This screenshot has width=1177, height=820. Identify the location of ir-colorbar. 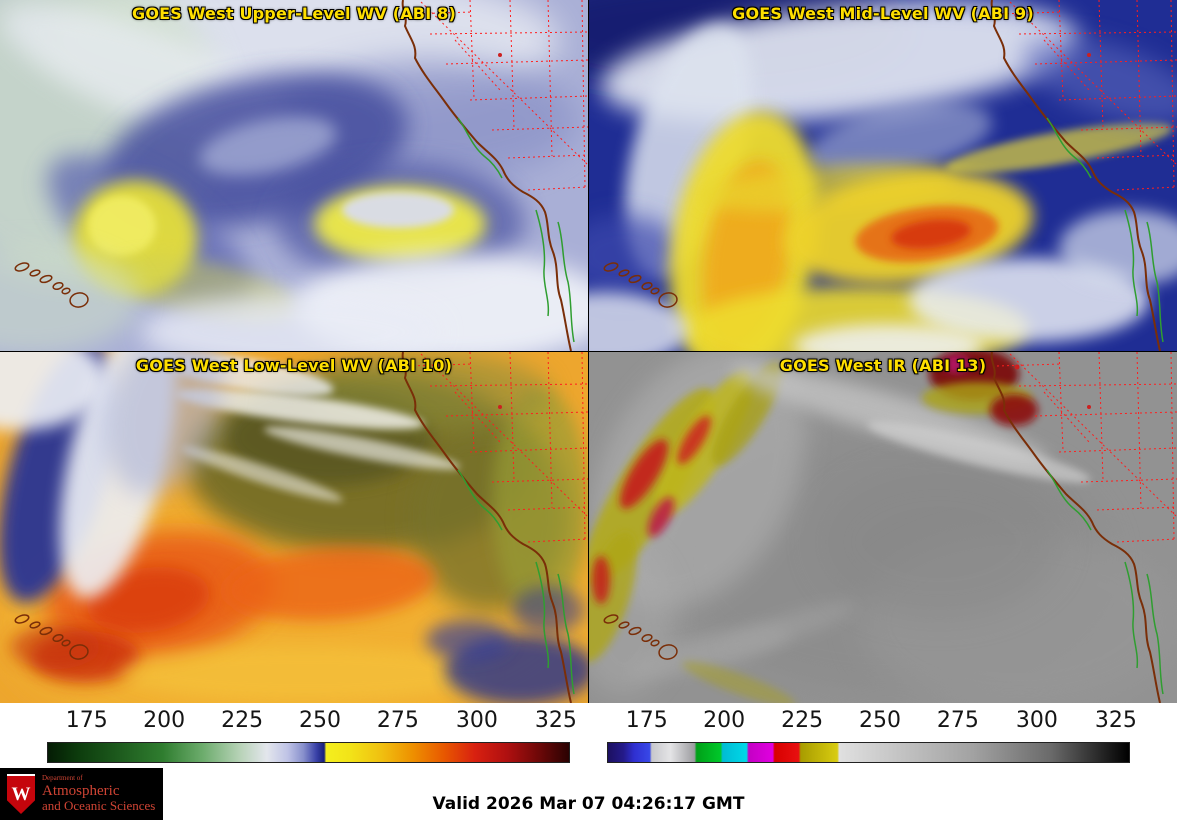
(868, 752).